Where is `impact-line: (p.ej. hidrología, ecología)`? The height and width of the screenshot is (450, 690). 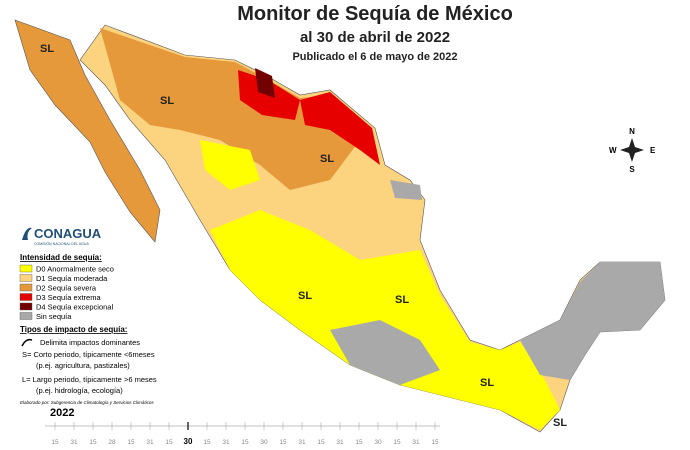
impact-line: (p.ej. hidrología, ecología) is located at coordinates (79, 390).